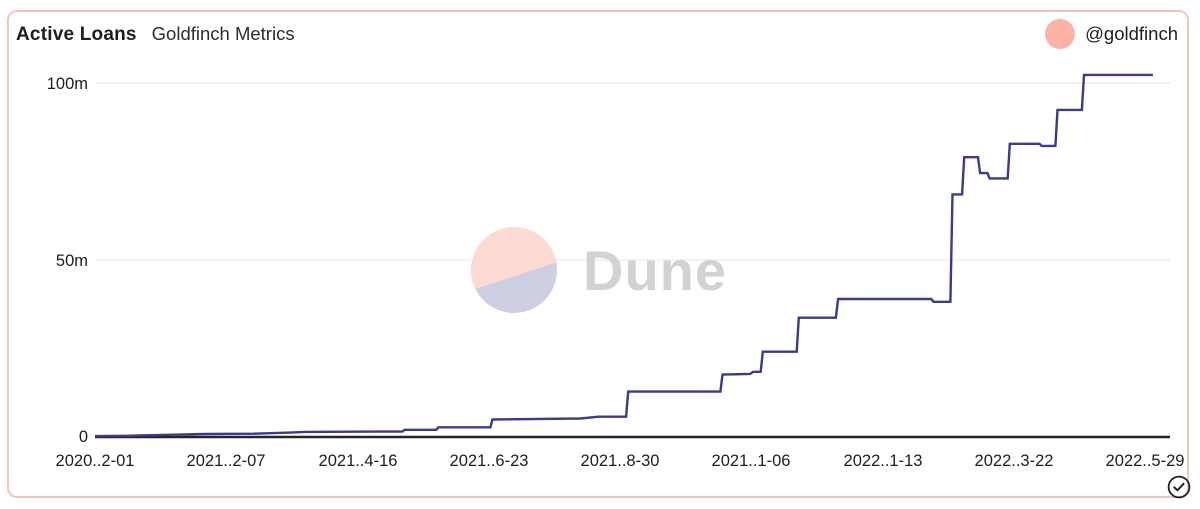 This screenshot has width=1200, height=509. I want to click on y-tick-50m: 50m, so click(72, 261).